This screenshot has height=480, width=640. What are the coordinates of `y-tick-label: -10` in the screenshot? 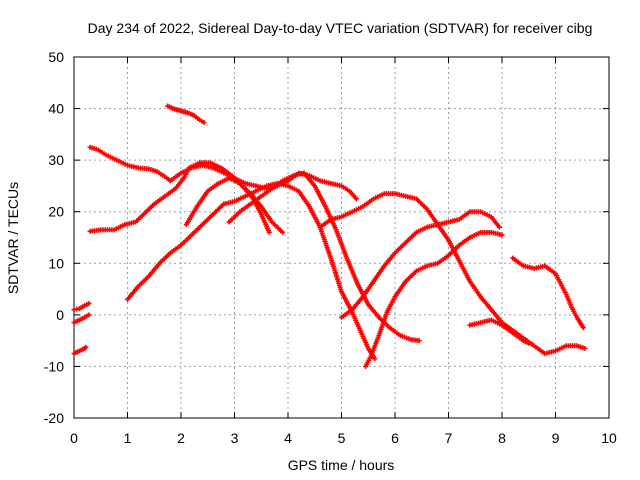 It's located at (54, 366).